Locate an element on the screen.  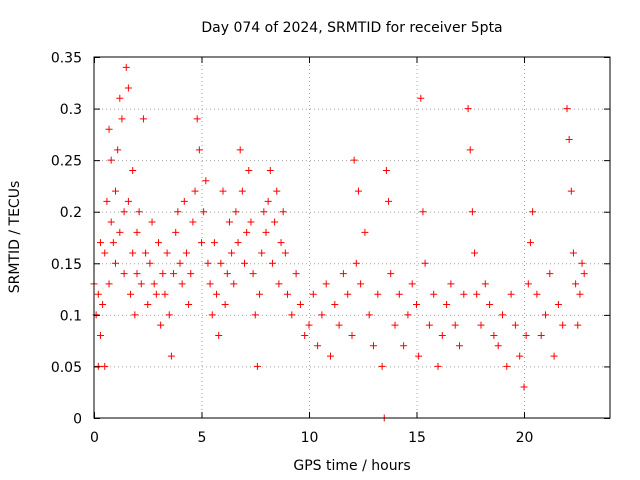
y-tick-label: 0.25 is located at coordinates (66, 162).